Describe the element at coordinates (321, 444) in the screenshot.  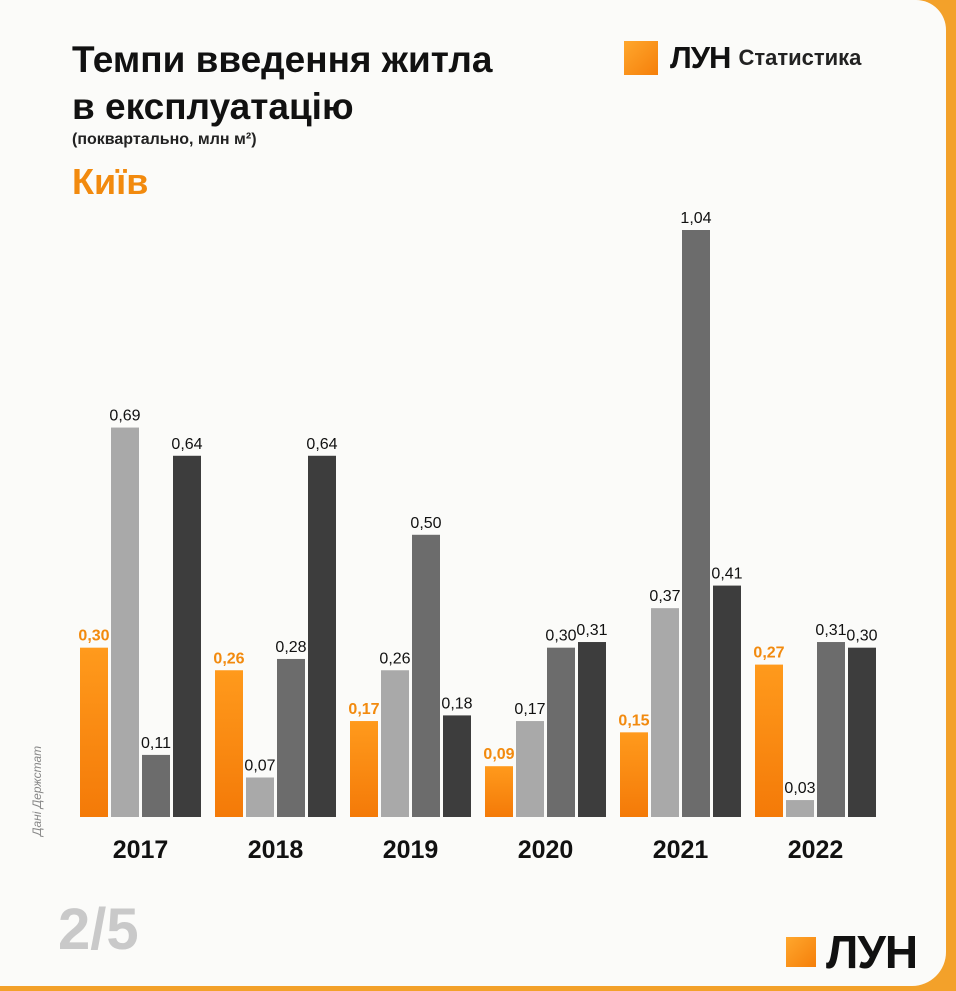
I see `data-label-2018-q4: 0,64` at that location.